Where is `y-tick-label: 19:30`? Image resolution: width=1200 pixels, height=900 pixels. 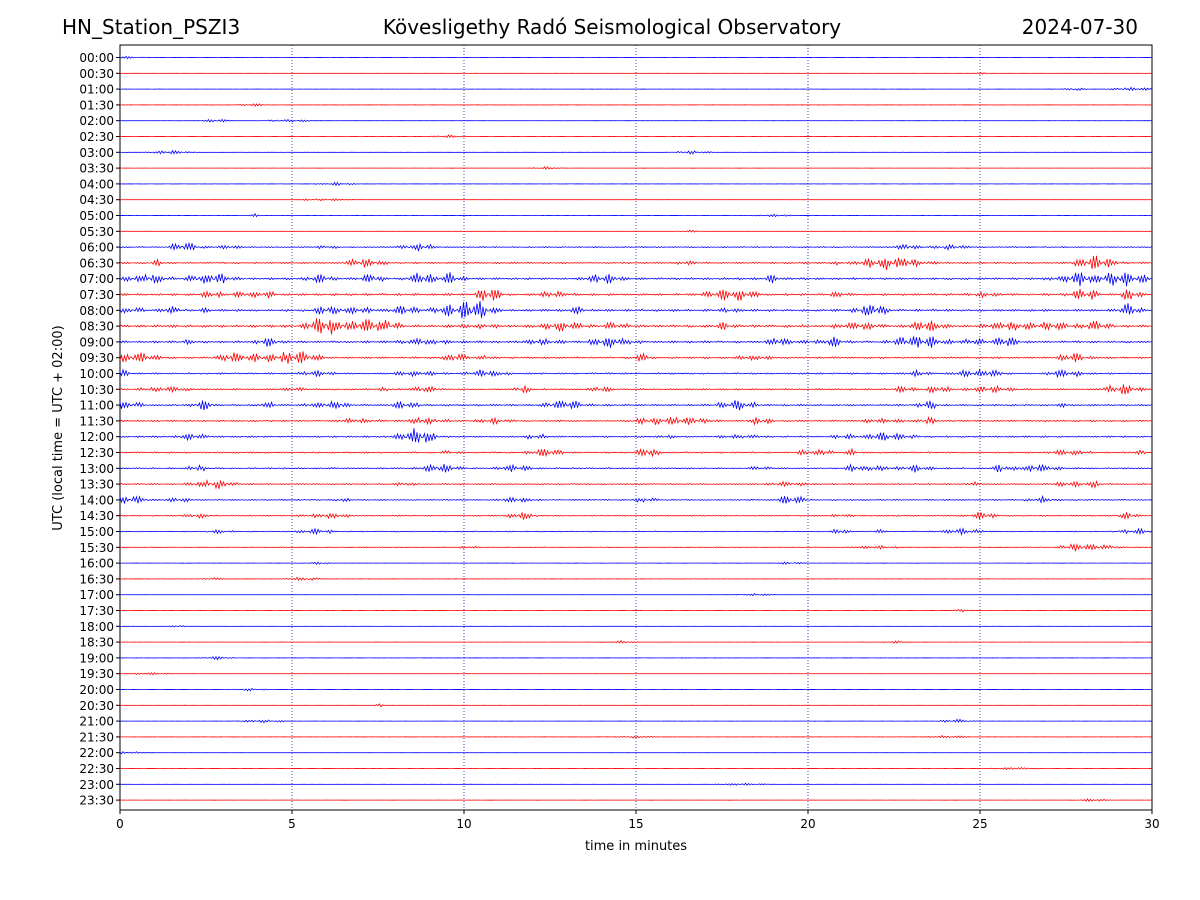
y-tick-label: 19:30 is located at coordinates (96, 674).